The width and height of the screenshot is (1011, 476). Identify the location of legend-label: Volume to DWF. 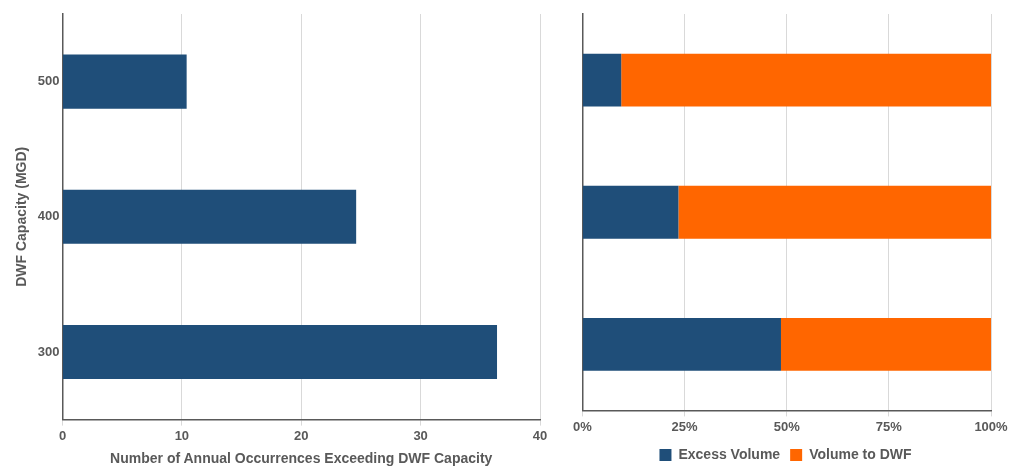
(860, 453).